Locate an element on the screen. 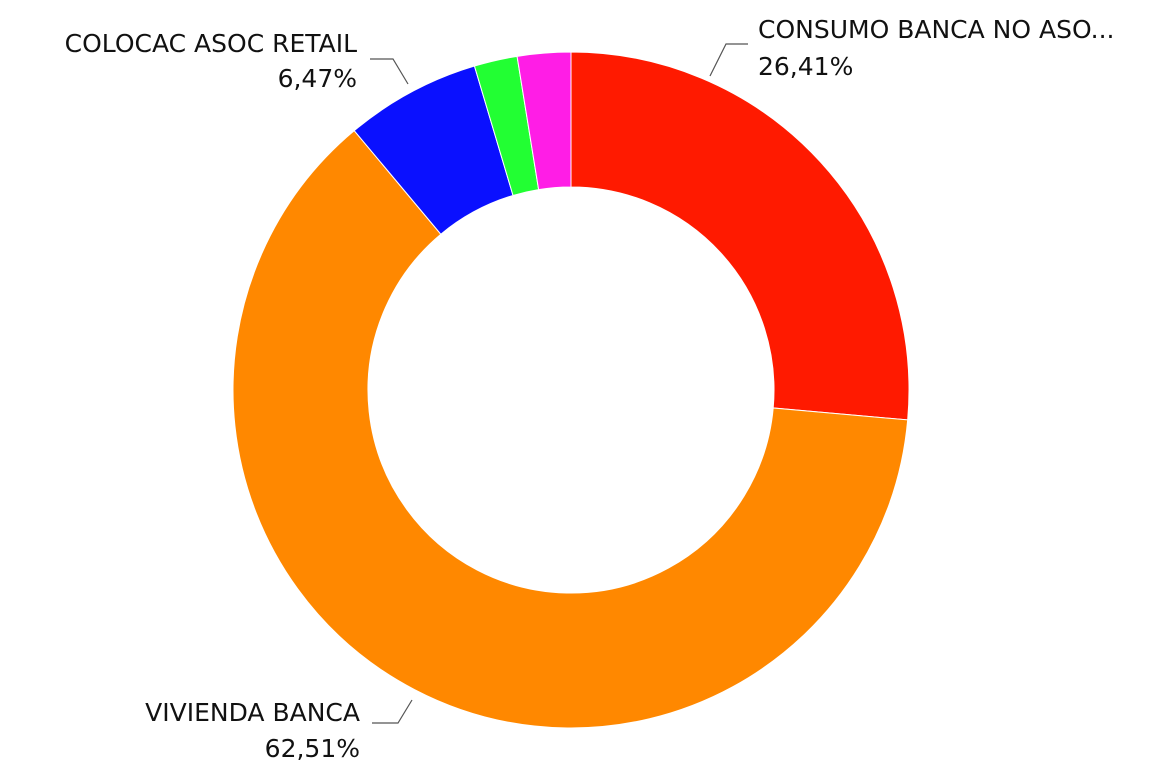 This screenshot has width=1169, height=763. slice-label-consumo: CONSUMO BANCA NO ASO... 26,41% is located at coordinates (911, 48).